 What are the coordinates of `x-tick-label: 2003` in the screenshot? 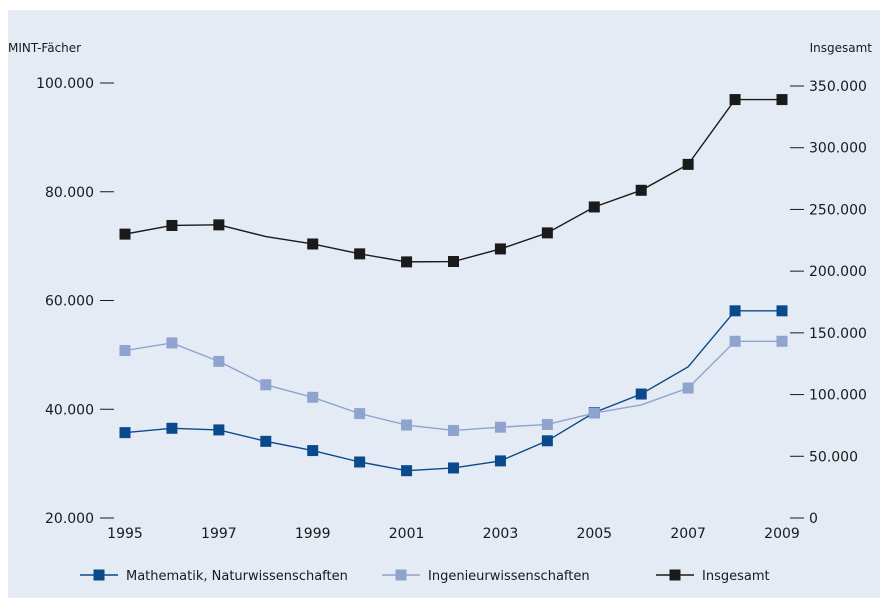 It's located at (501, 534).